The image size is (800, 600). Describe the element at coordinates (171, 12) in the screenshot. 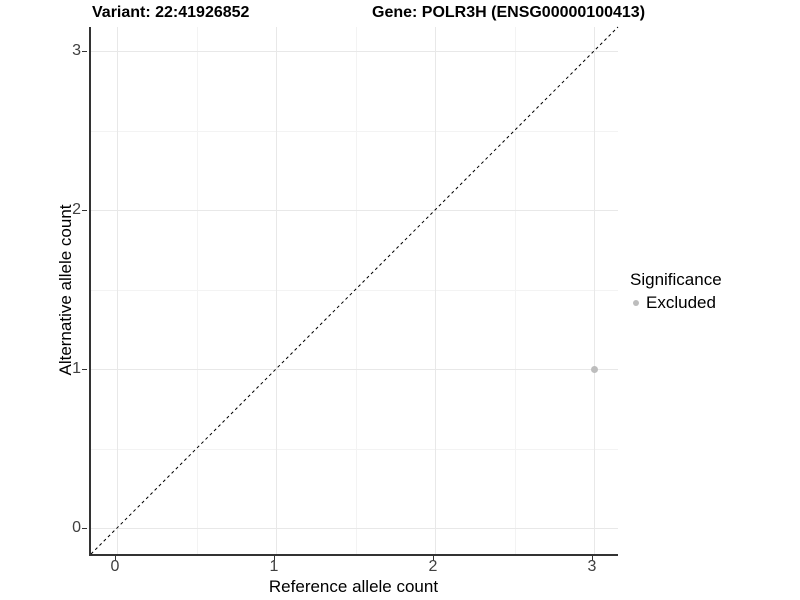

I see `plot-title-variant: Variant: 22:41926852` at that location.